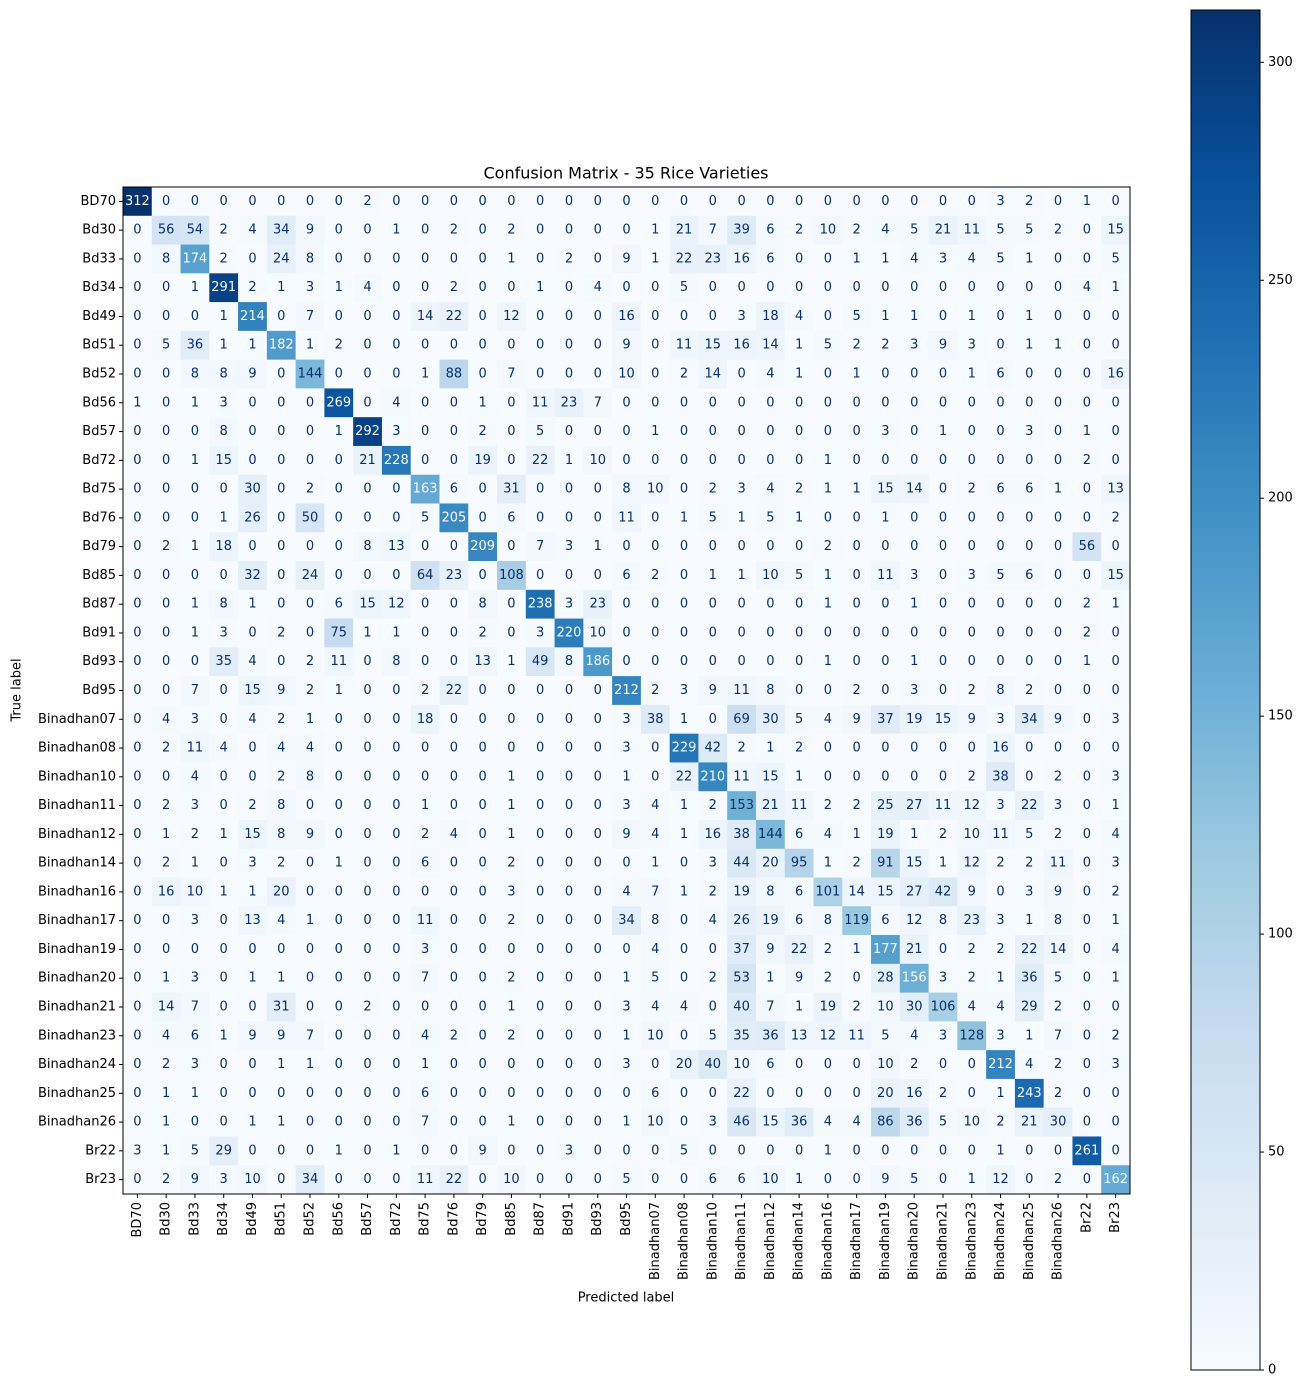 The width and height of the screenshot is (1305, 1389). I want to click on x-tick-label: Bd72, so click(396, 1219).